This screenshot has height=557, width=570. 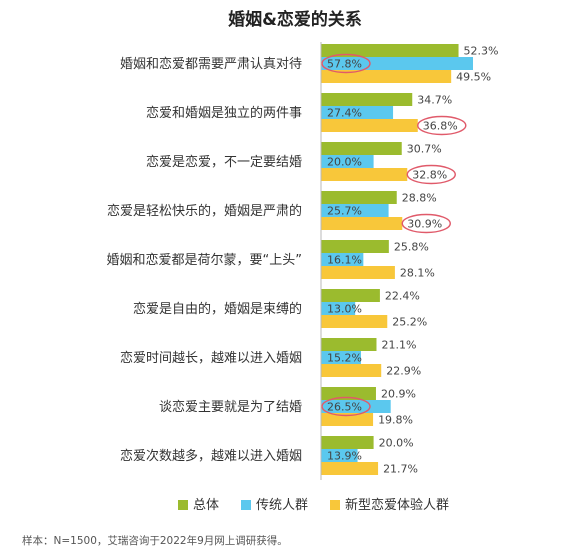 What do you see at coordinates (313, 505) in the screenshot?
I see `legend: 总体 传统人群 新型恋爱体验人群` at bounding box center [313, 505].